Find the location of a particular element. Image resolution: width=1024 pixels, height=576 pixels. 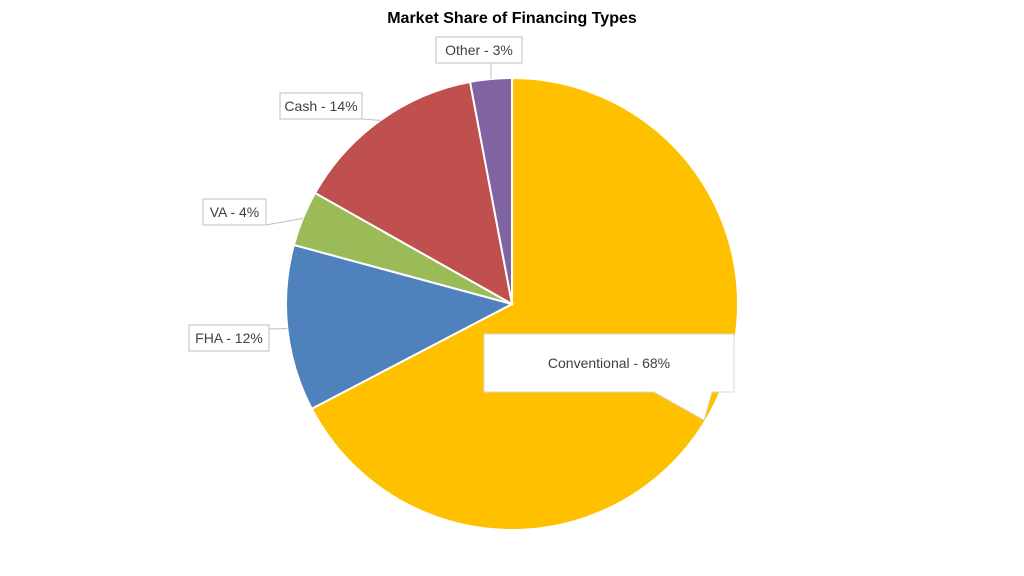

label-text-fha: FHA - 12% is located at coordinates (229, 338).